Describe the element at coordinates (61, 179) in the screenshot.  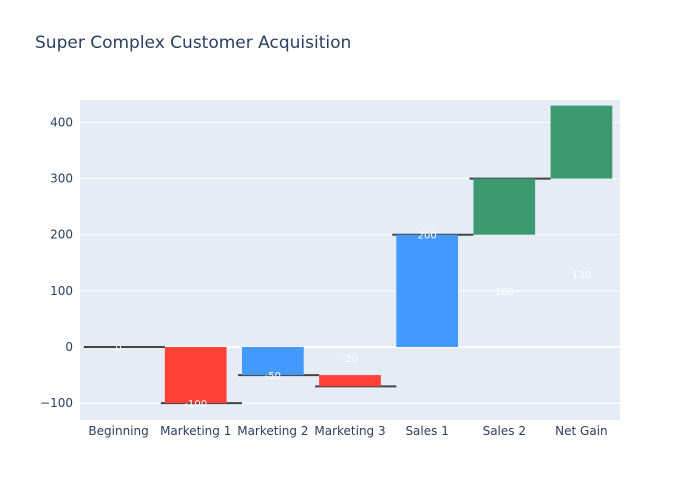
I see `y-tick-label: 300` at that location.